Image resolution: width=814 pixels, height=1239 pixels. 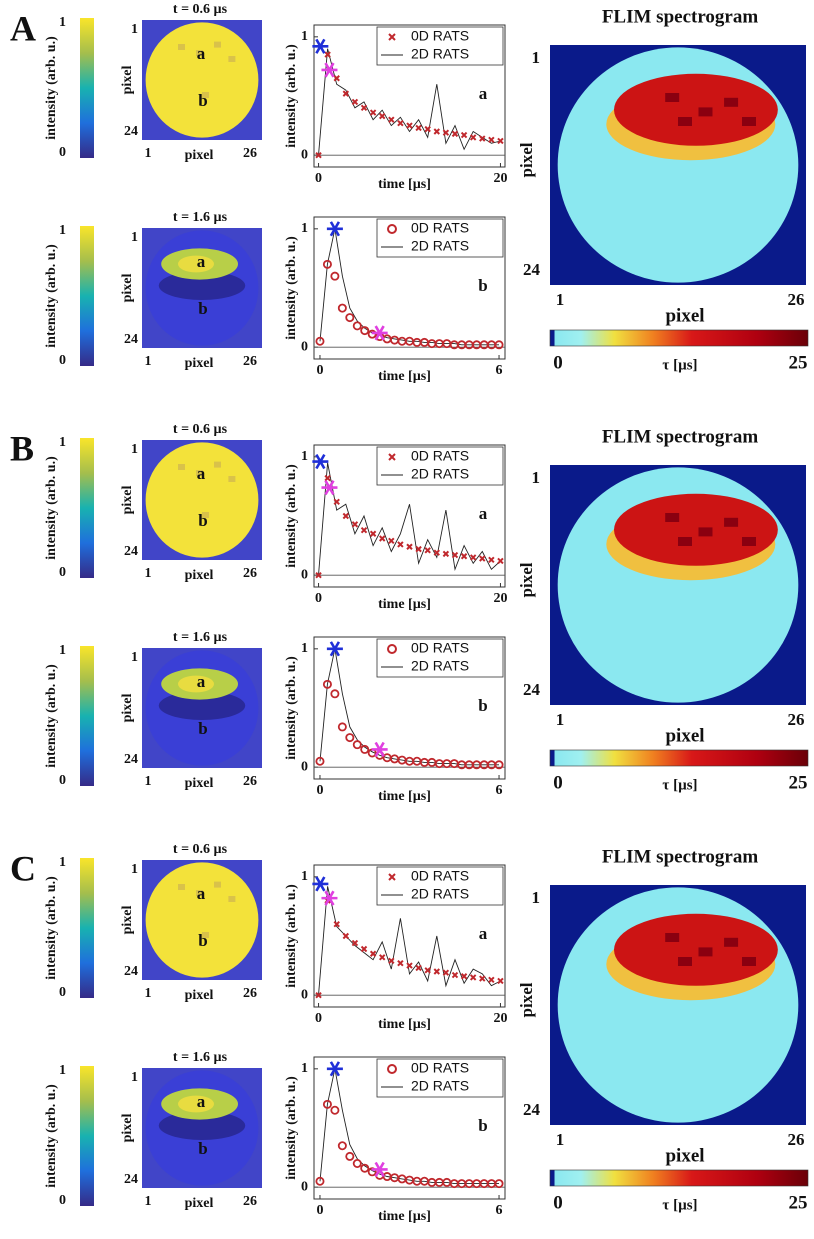 I want to click on y-axis-label: intensity (arb. u.), so click(x=291, y=288).